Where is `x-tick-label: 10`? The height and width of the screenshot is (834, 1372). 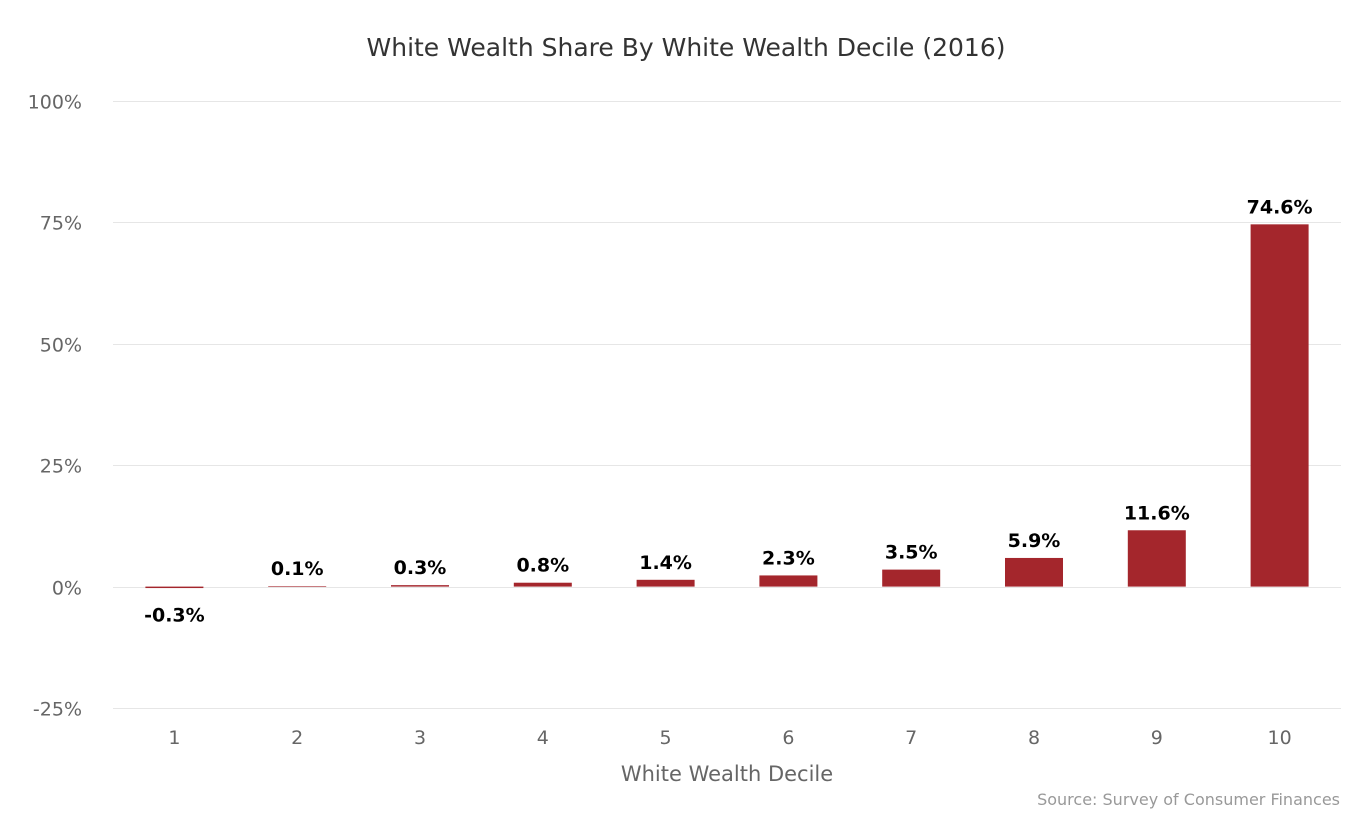 x-tick-label: 10 is located at coordinates (1280, 738).